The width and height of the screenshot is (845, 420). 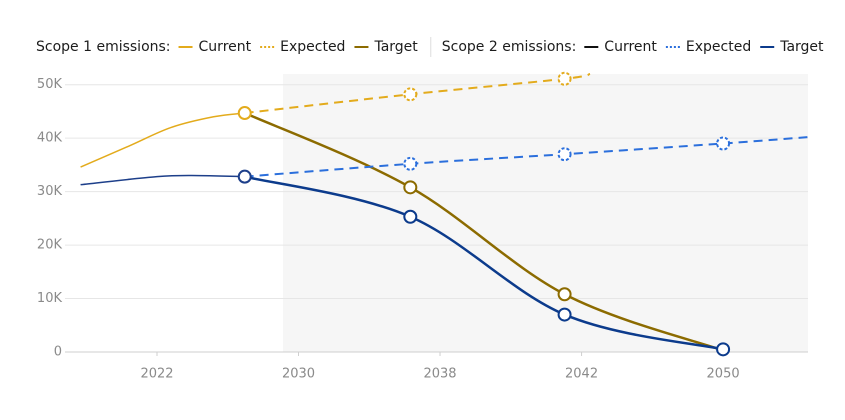 What do you see at coordinates (58, 352) in the screenshot?
I see `y-tick-label: 0` at bounding box center [58, 352].